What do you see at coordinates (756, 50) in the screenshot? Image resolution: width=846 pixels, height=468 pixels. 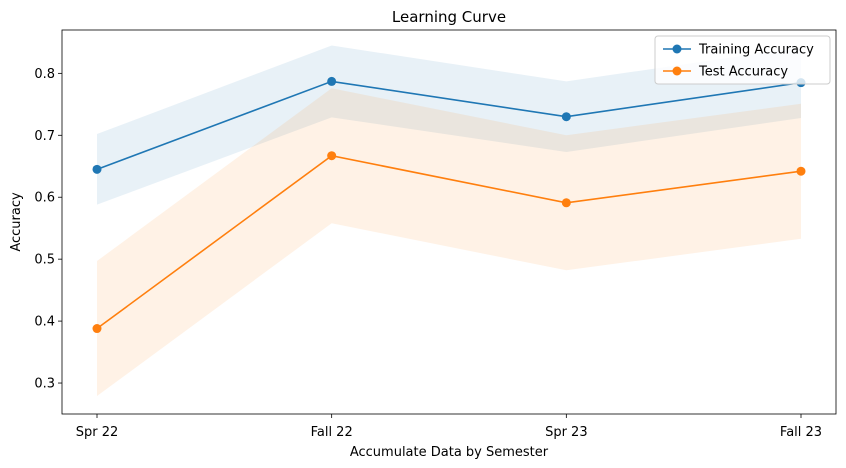 I see `legend-label-0: Training Accuracy` at bounding box center [756, 50].